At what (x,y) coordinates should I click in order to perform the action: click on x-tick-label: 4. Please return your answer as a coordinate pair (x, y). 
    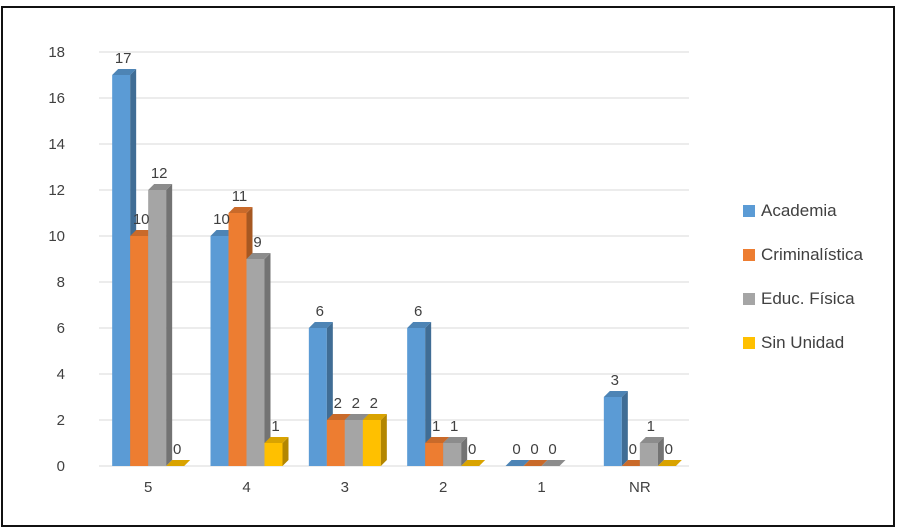
    Looking at the image, I should click on (246, 487).